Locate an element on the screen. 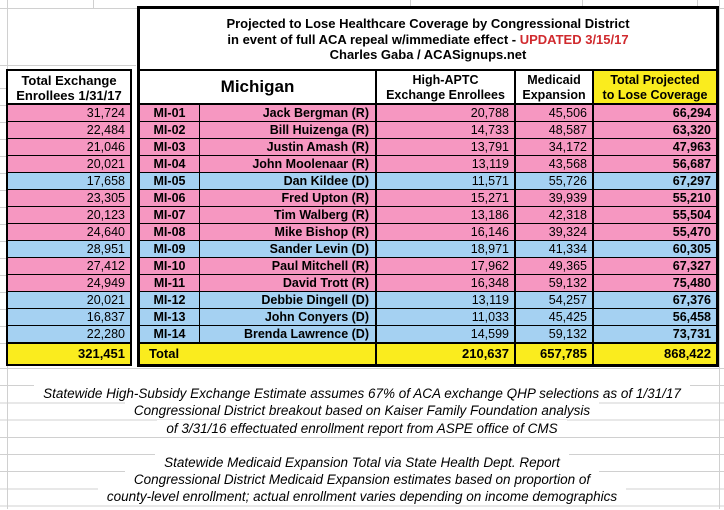 The image size is (724, 510). projected-cell: 47,963 is located at coordinates (691, 147).